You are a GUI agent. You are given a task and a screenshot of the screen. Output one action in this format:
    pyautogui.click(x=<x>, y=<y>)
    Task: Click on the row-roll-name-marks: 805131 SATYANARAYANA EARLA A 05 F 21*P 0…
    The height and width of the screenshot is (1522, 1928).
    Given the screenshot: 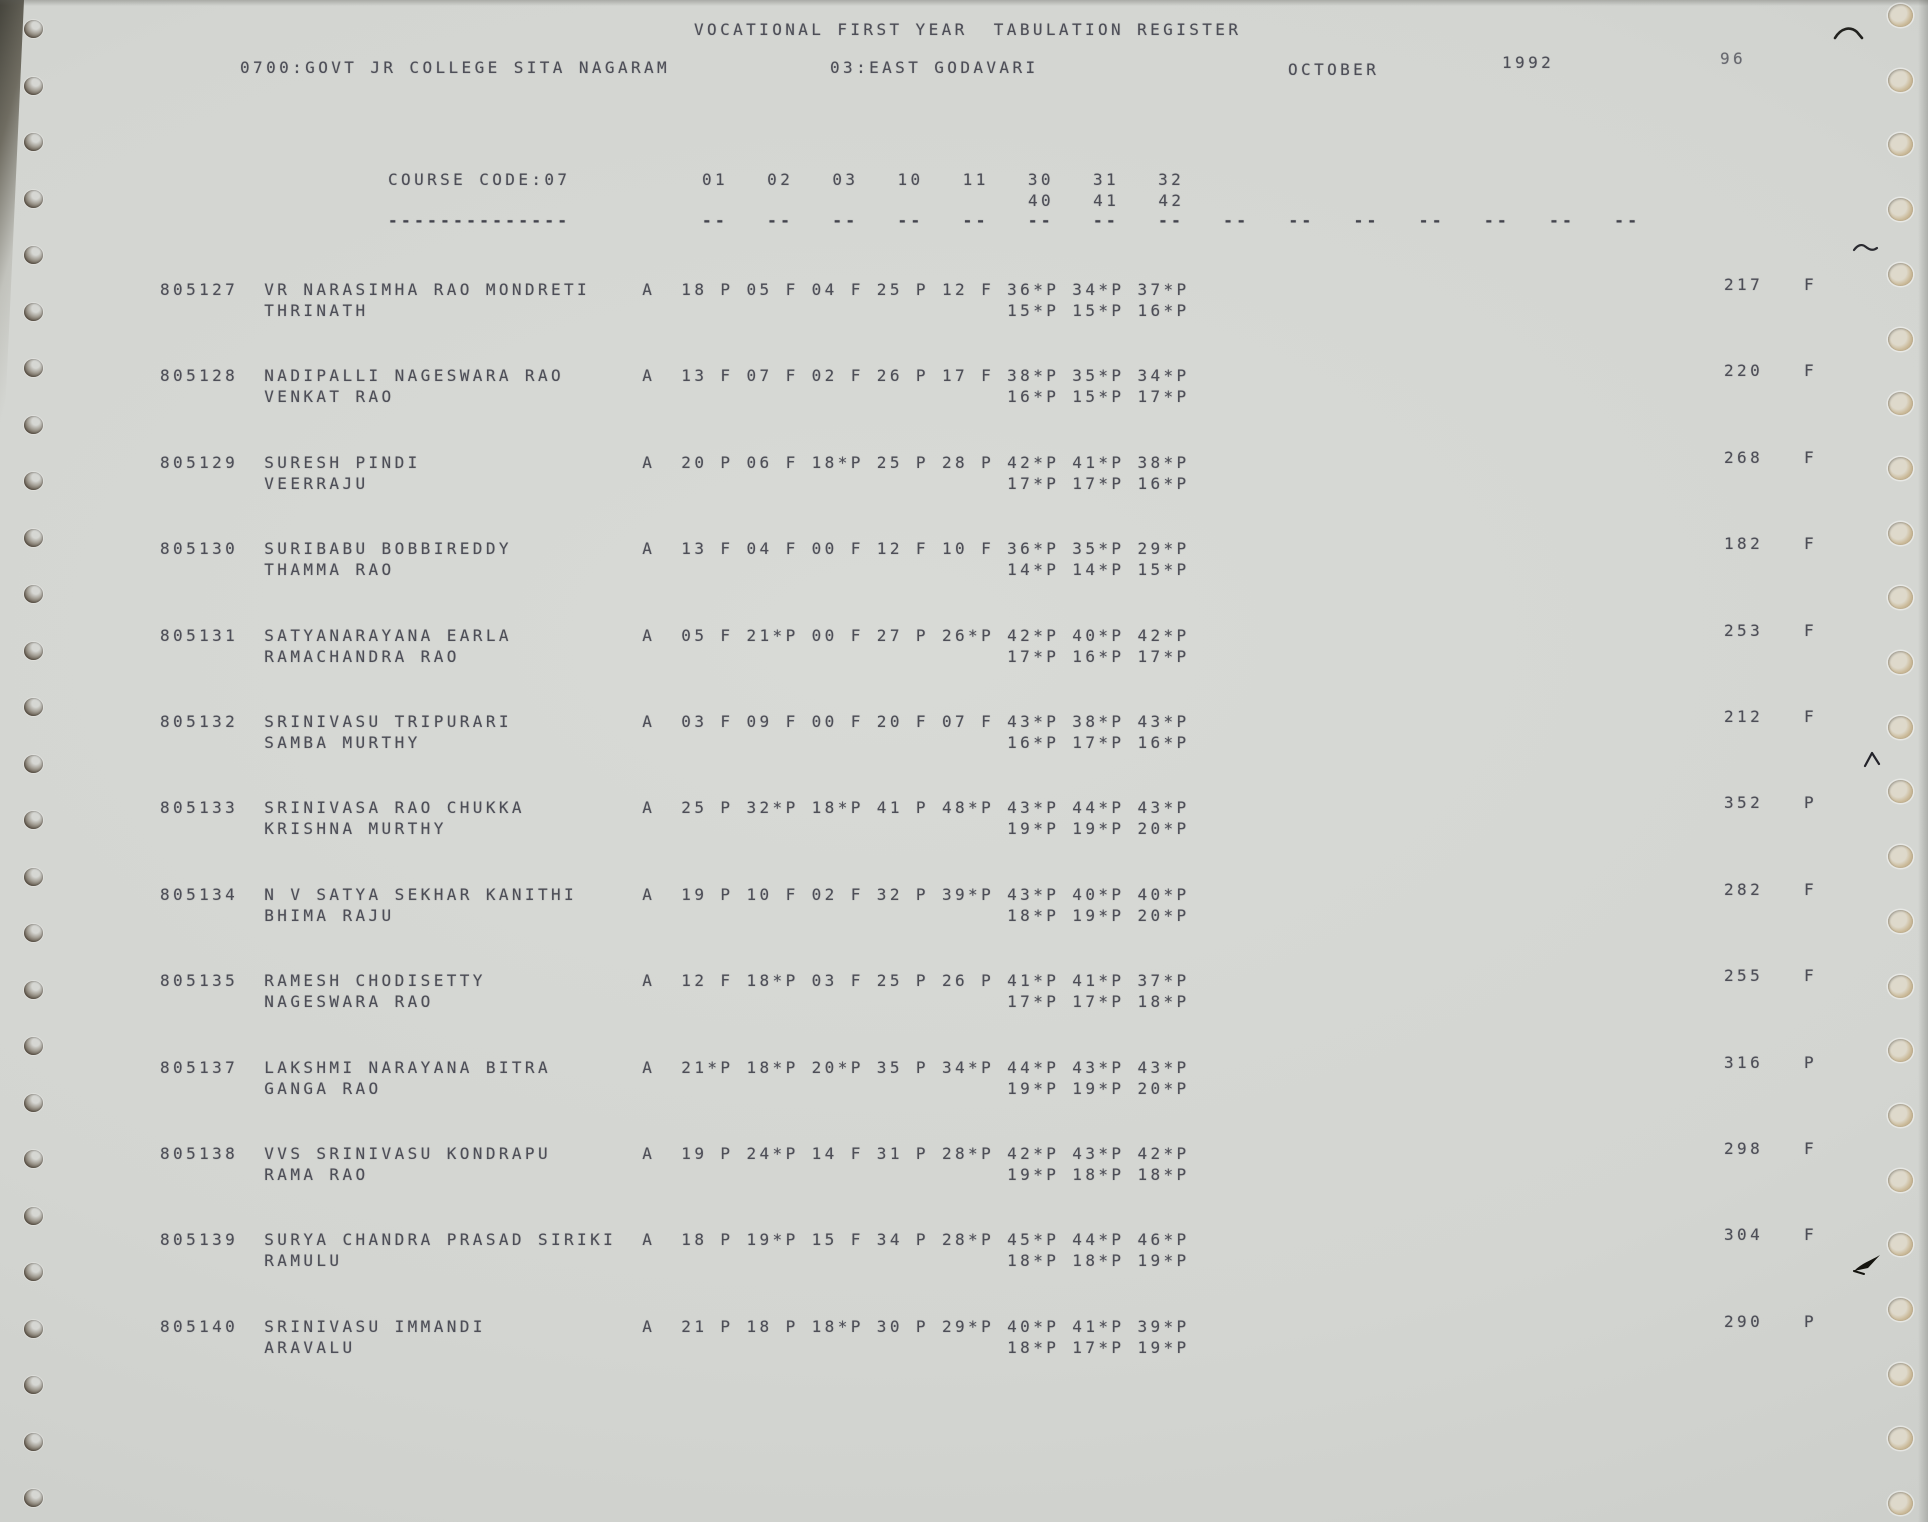 What is the action you would take?
    pyautogui.click(x=681, y=635)
    